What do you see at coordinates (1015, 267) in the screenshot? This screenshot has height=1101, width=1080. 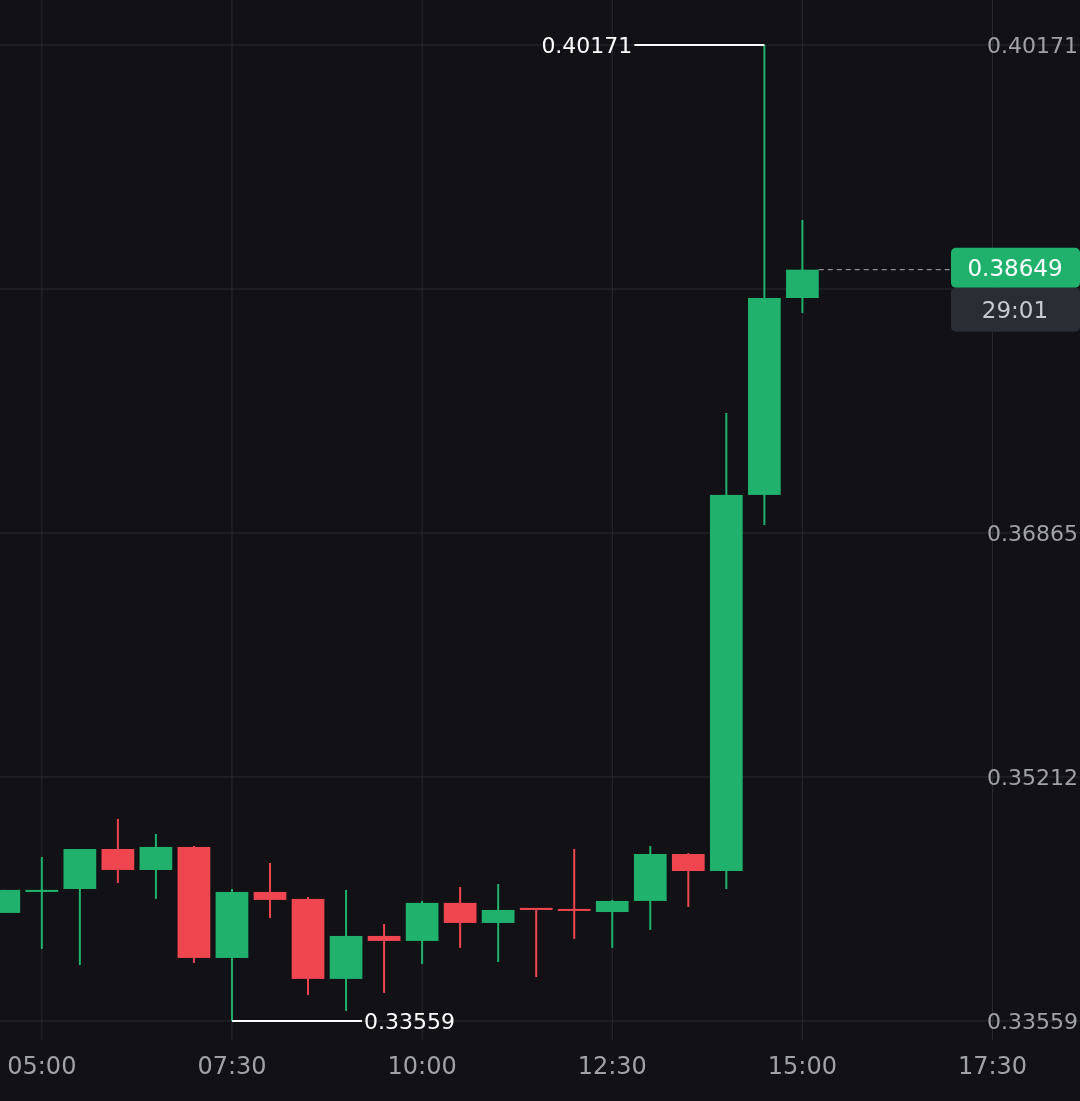 I see `ref-line-label: 0.38649` at bounding box center [1015, 267].